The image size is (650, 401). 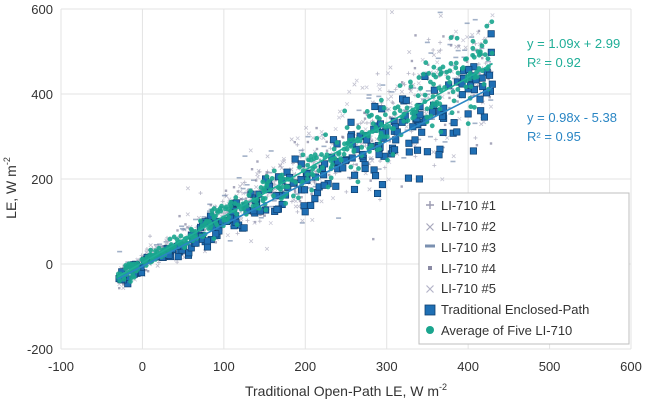 What do you see at coordinates (430, 268) in the screenshot?
I see `small-square-marker-icon` at bounding box center [430, 268].